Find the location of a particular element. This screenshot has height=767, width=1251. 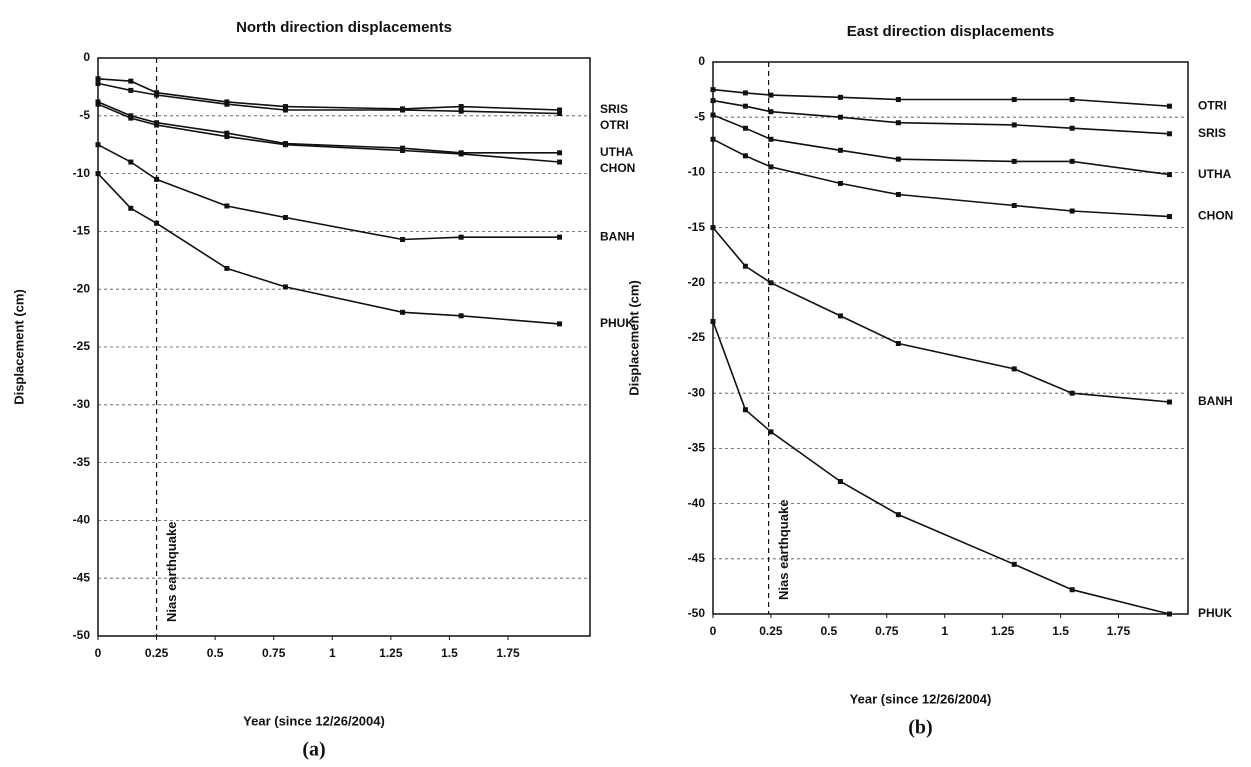

y-tick-label: -40 is located at coordinates (697, 503).